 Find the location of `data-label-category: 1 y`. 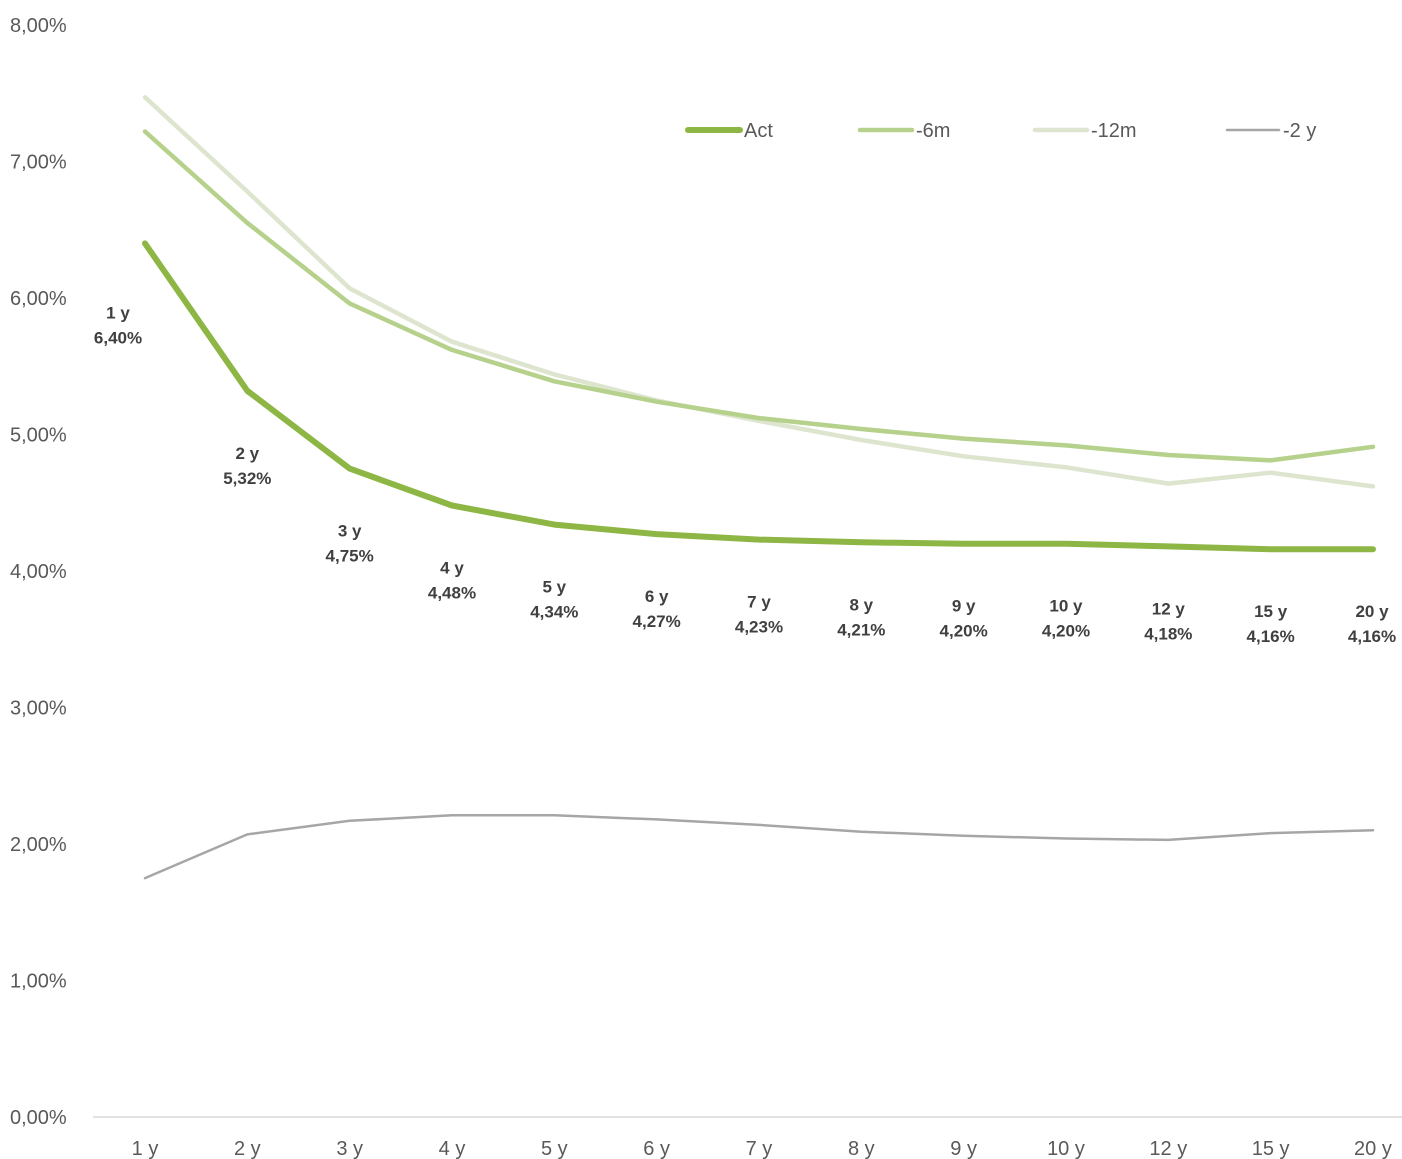

data-label-category: 1 y is located at coordinates (118, 312).